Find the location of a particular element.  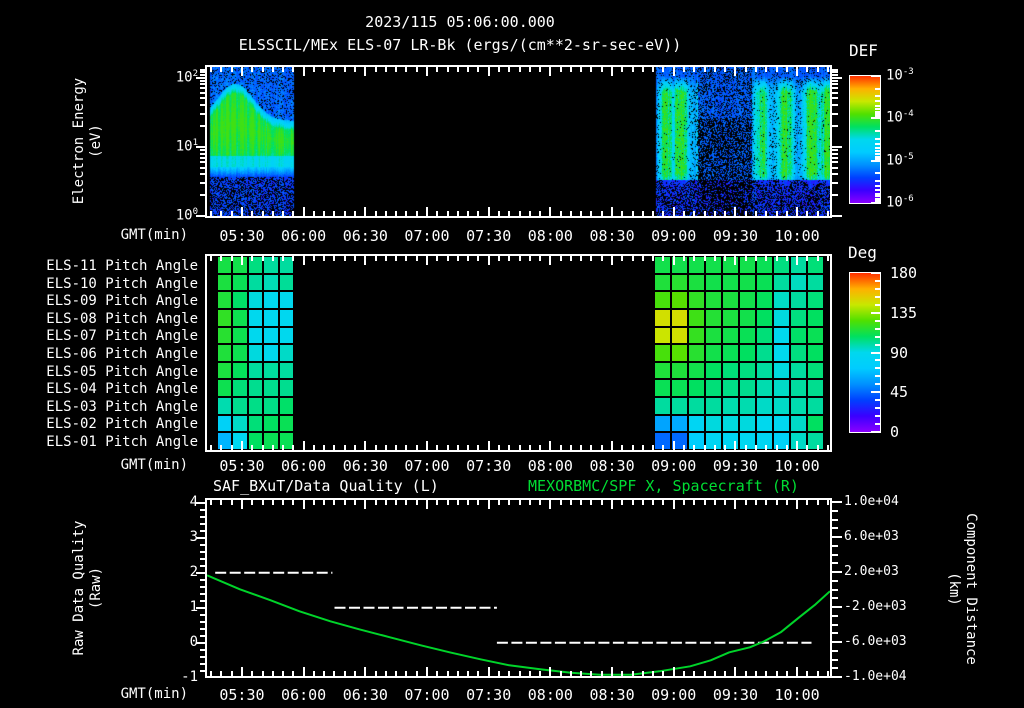

def-cb-label: 10-5 is located at coordinates (900, 160).